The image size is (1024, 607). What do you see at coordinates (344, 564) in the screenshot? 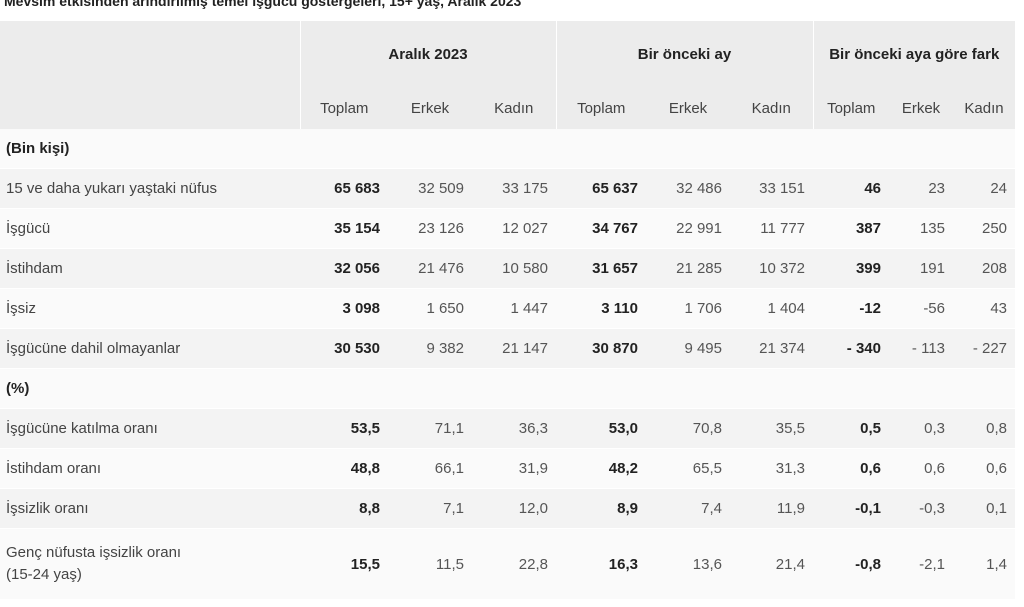
I see `cell-value: 15,5` at bounding box center [344, 564].